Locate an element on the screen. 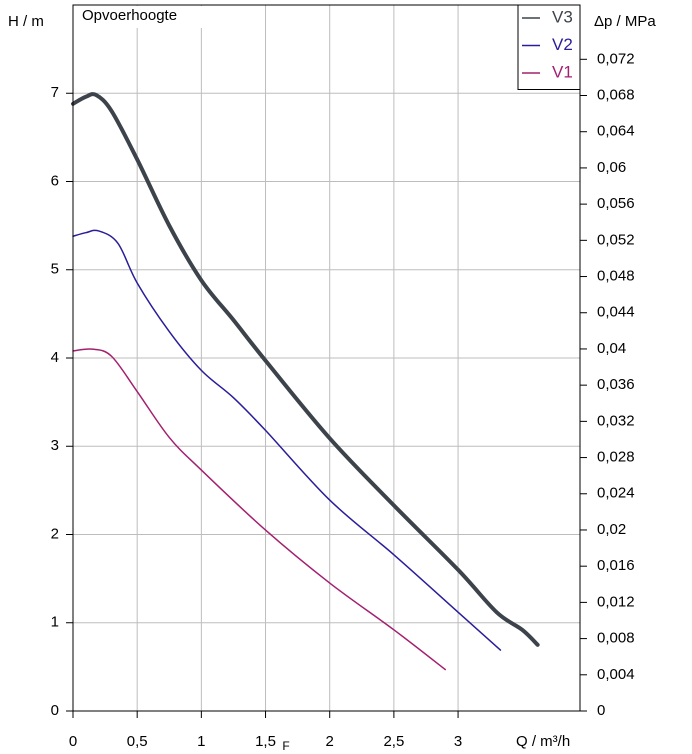 This screenshot has width=692, height=754. legend-label: V3 is located at coordinates (562, 16).